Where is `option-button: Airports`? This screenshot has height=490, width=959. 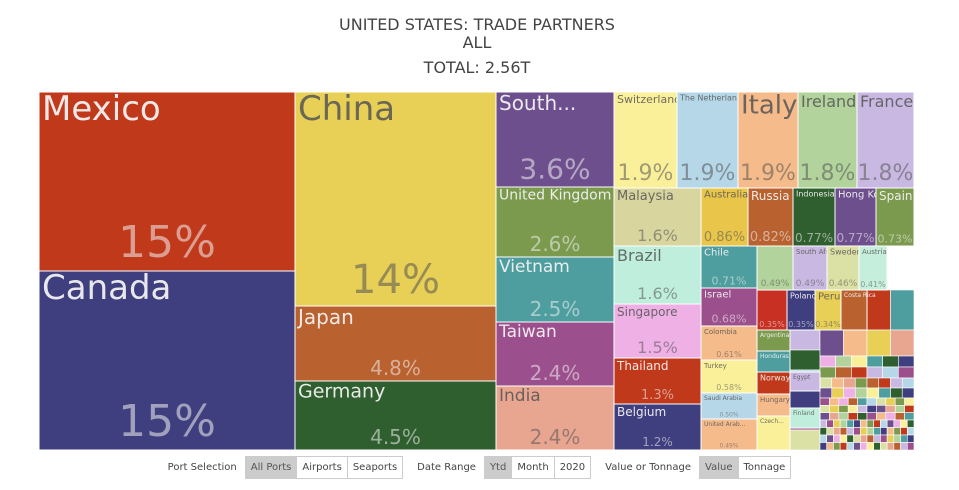 option-button: Airports is located at coordinates (321, 467).